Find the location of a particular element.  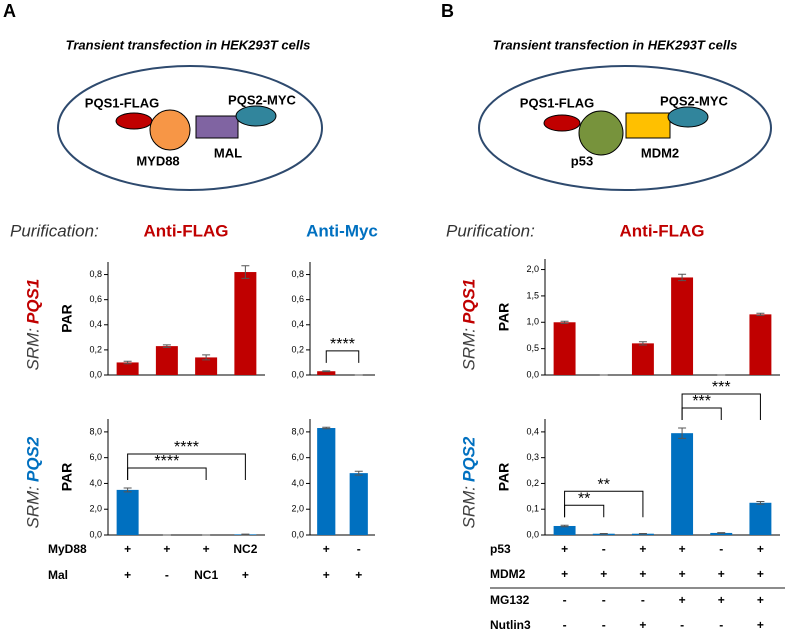

condition-name: MG132 is located at coordinates (510, 600).